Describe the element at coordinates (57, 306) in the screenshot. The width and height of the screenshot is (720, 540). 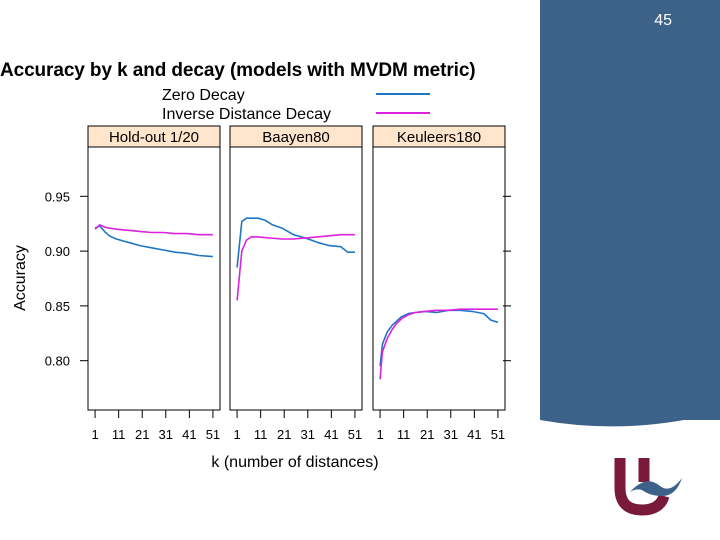
I see `y-tick-label: 0.85` at that location.